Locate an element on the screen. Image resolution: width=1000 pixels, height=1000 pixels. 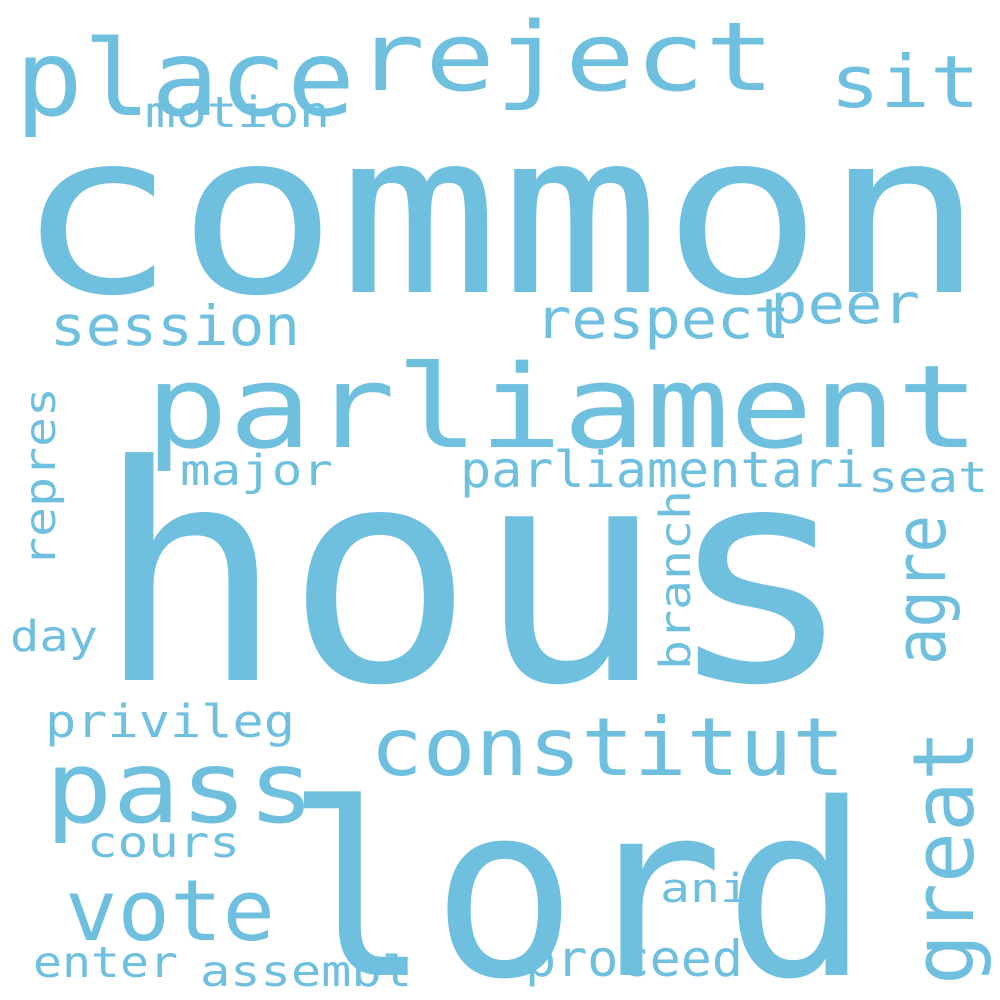
word-lord: lord is located at coordinates (577, 876).